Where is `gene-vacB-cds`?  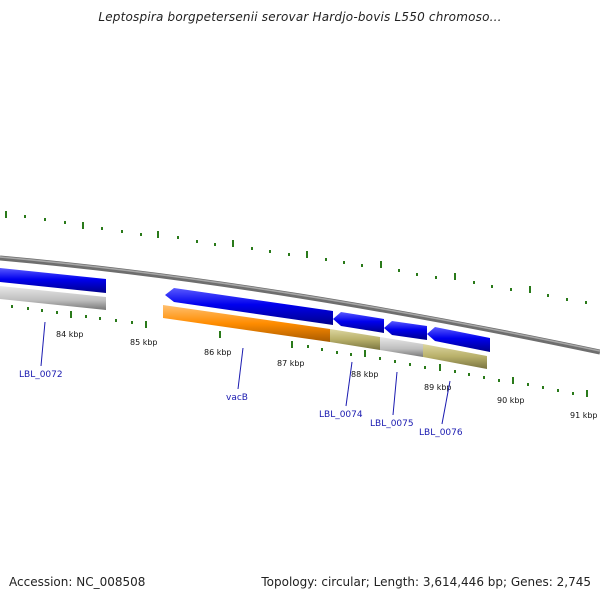 gene-vacB-cds is located at coordinates (249, 306).